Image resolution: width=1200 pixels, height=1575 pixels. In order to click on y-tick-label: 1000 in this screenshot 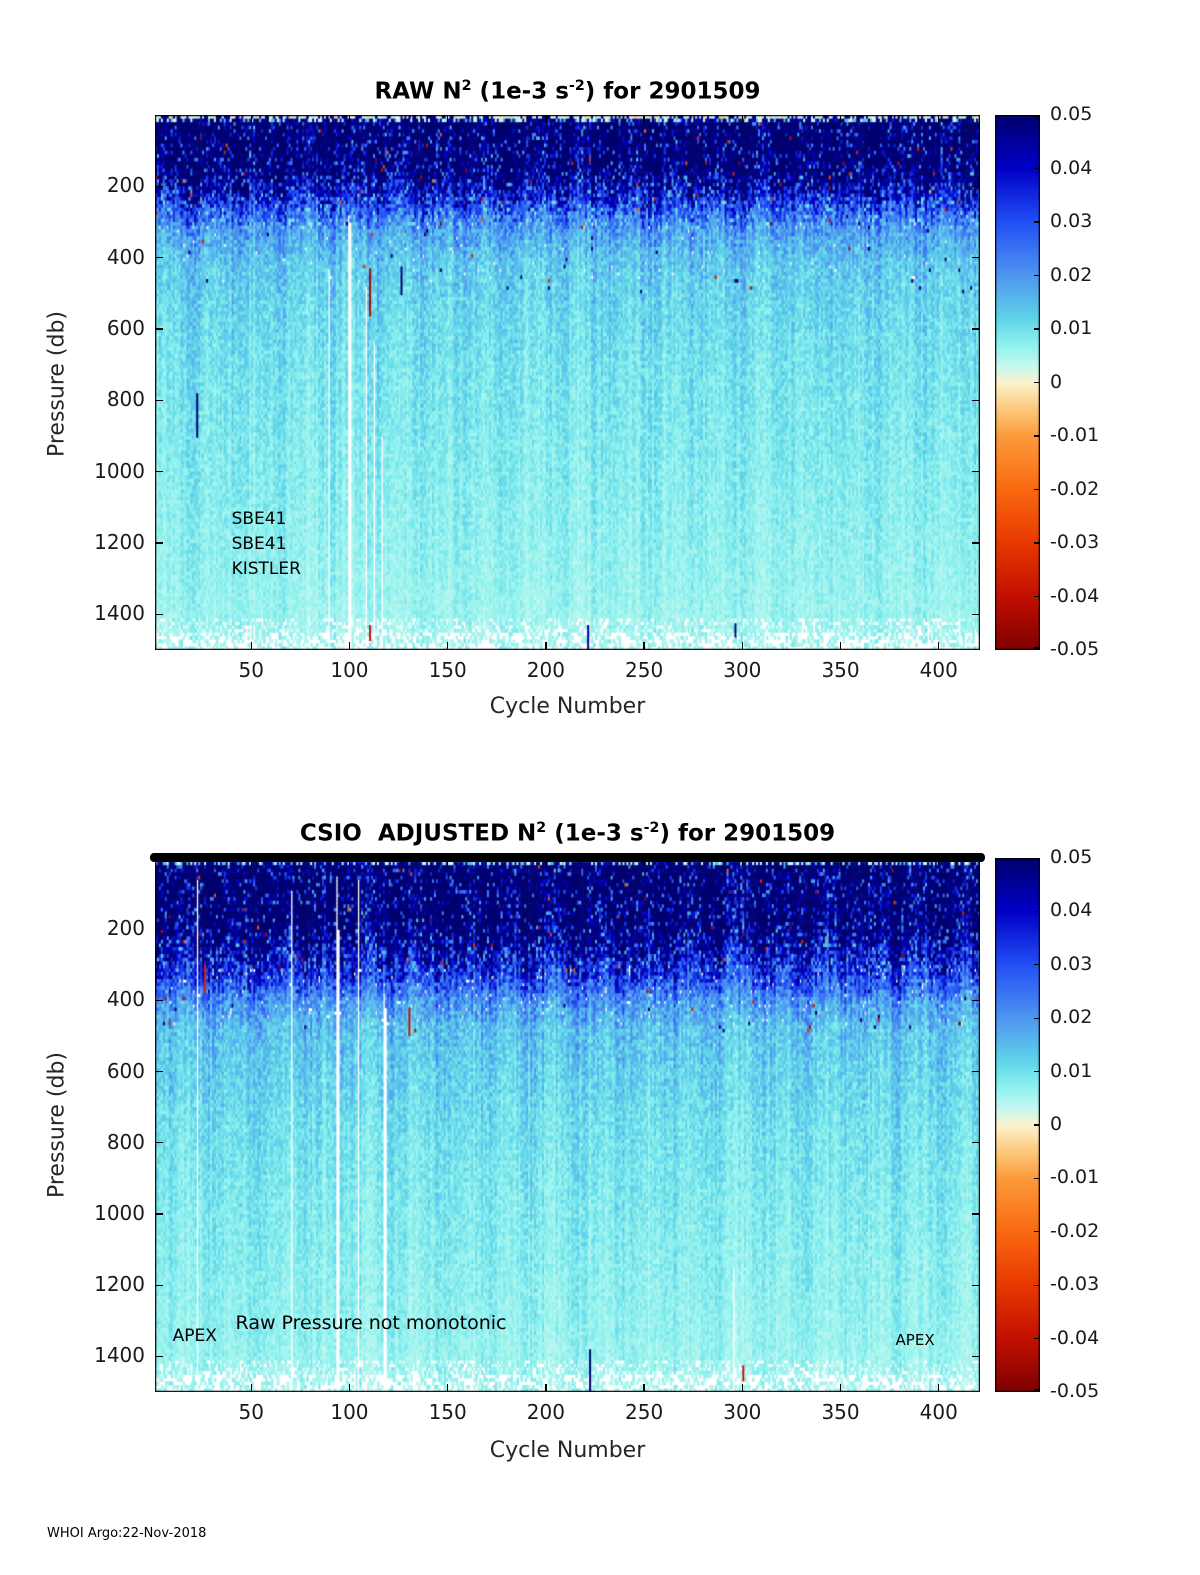, I will do `click(119, 470)`.